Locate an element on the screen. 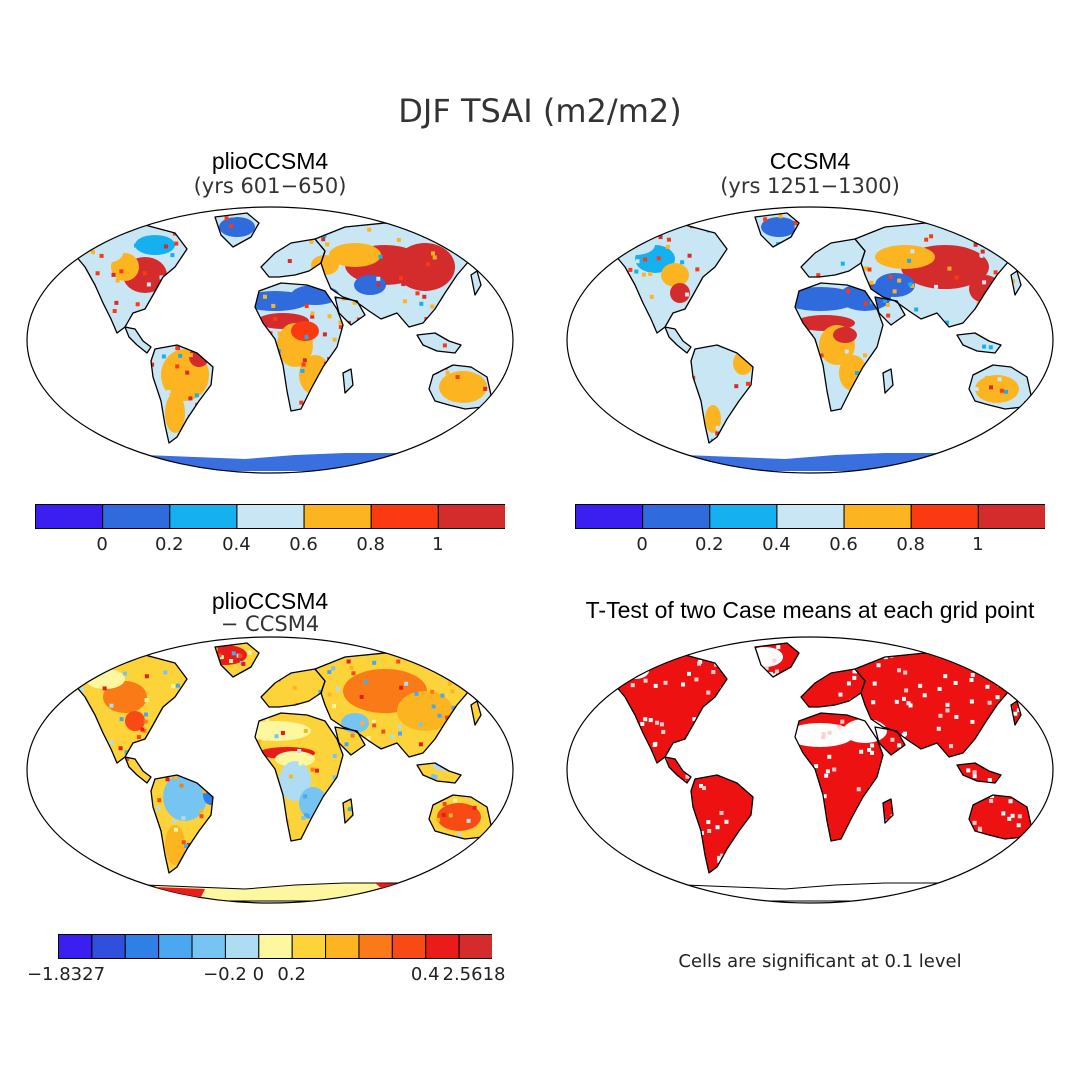 The image size is (1080, 1080). antarctica-anomaly is located at coordinates (420, 888).